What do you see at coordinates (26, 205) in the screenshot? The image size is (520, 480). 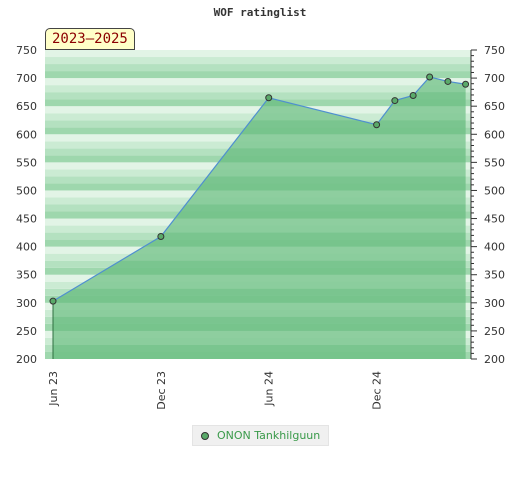 I see `y-axis-left: 200 250 300 350 400 450 500 550 600 650 700 750` at bounding box center [26, 205].